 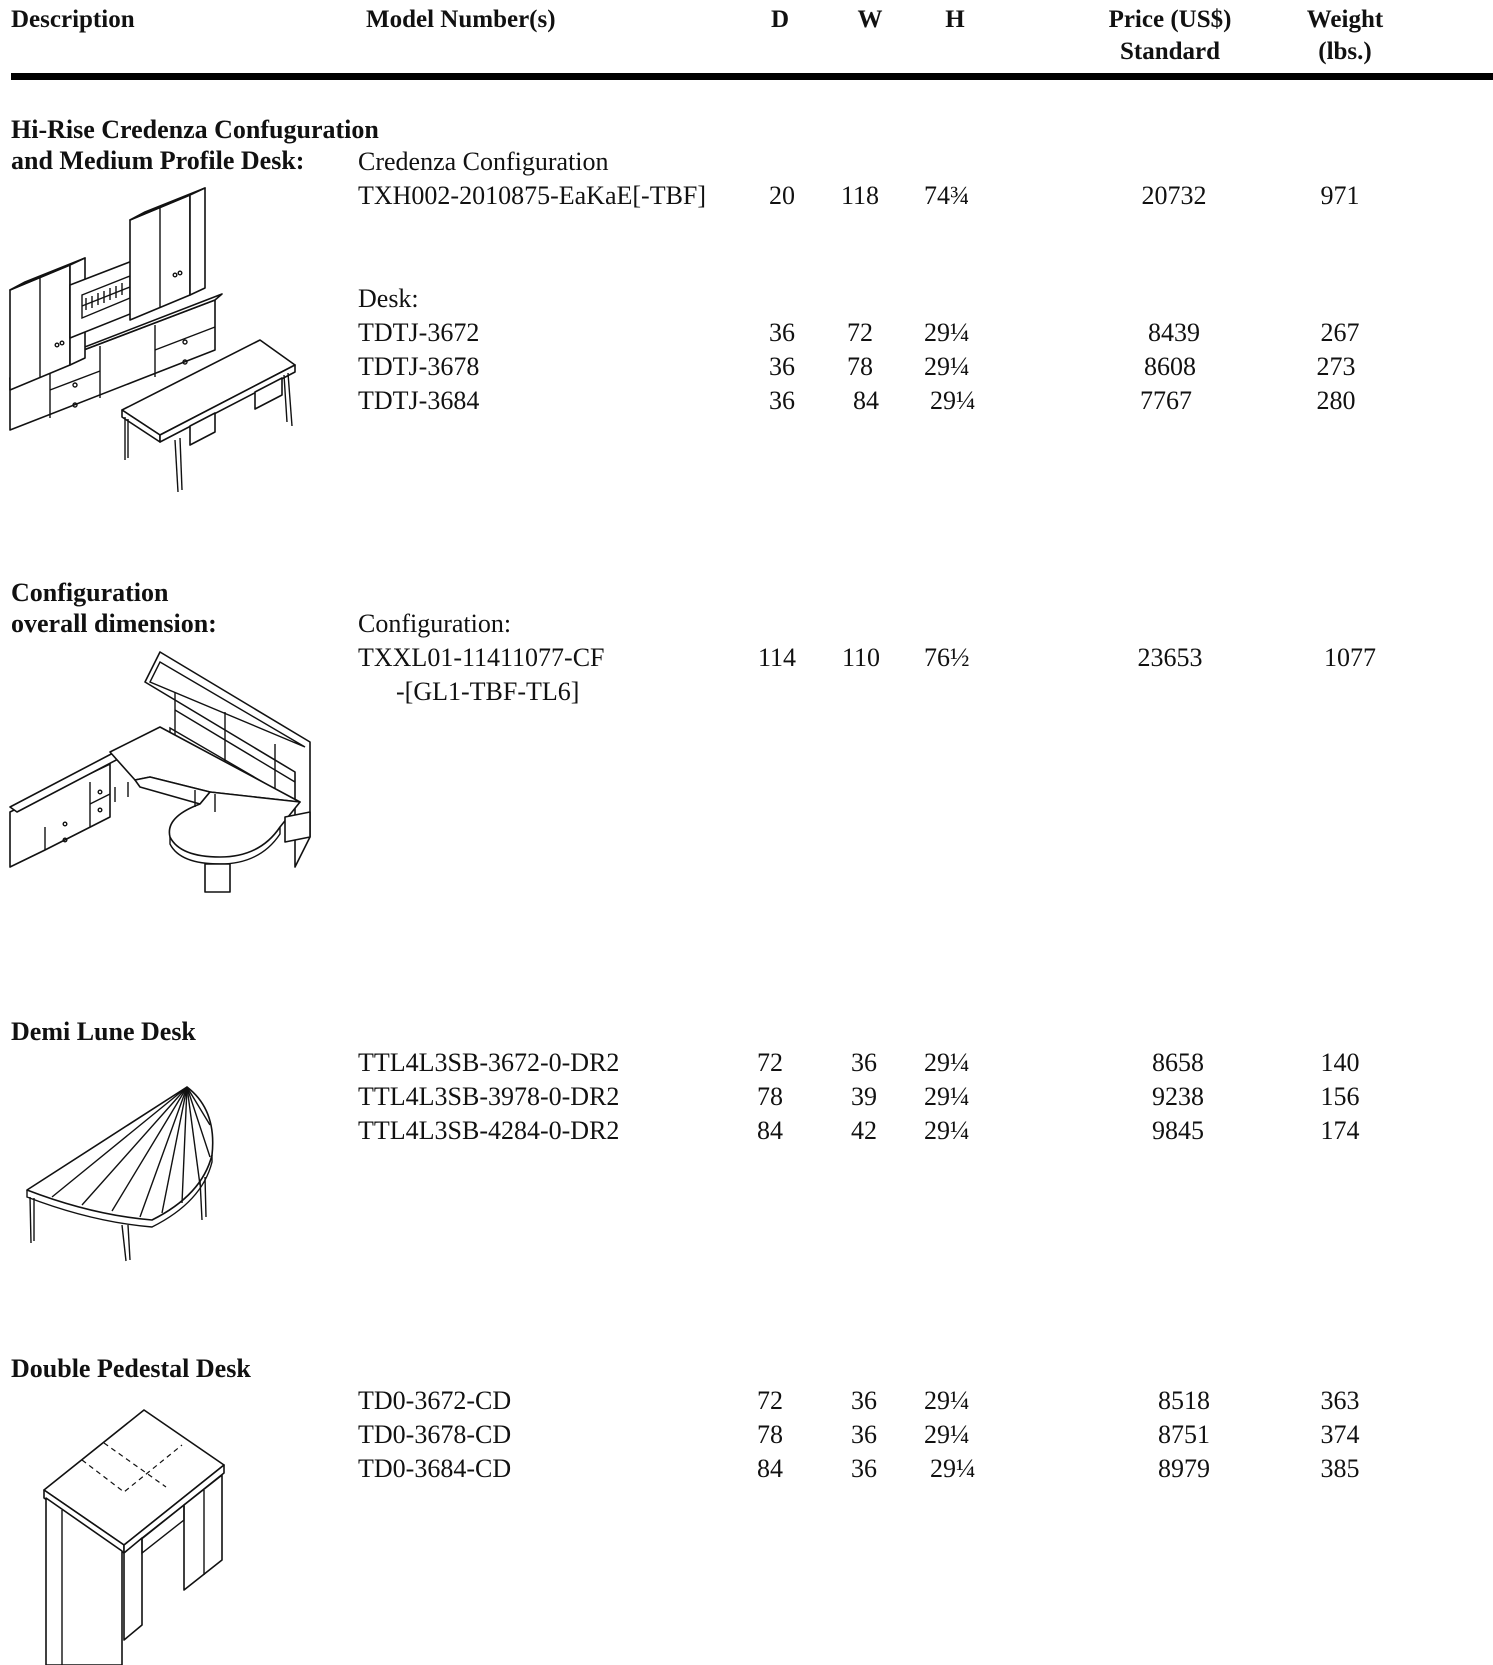 What do you see at coordinates (119, 1175) in the screenshot?
I see `demi-lune-desk-illustration` at bounding box center [119, 1175].